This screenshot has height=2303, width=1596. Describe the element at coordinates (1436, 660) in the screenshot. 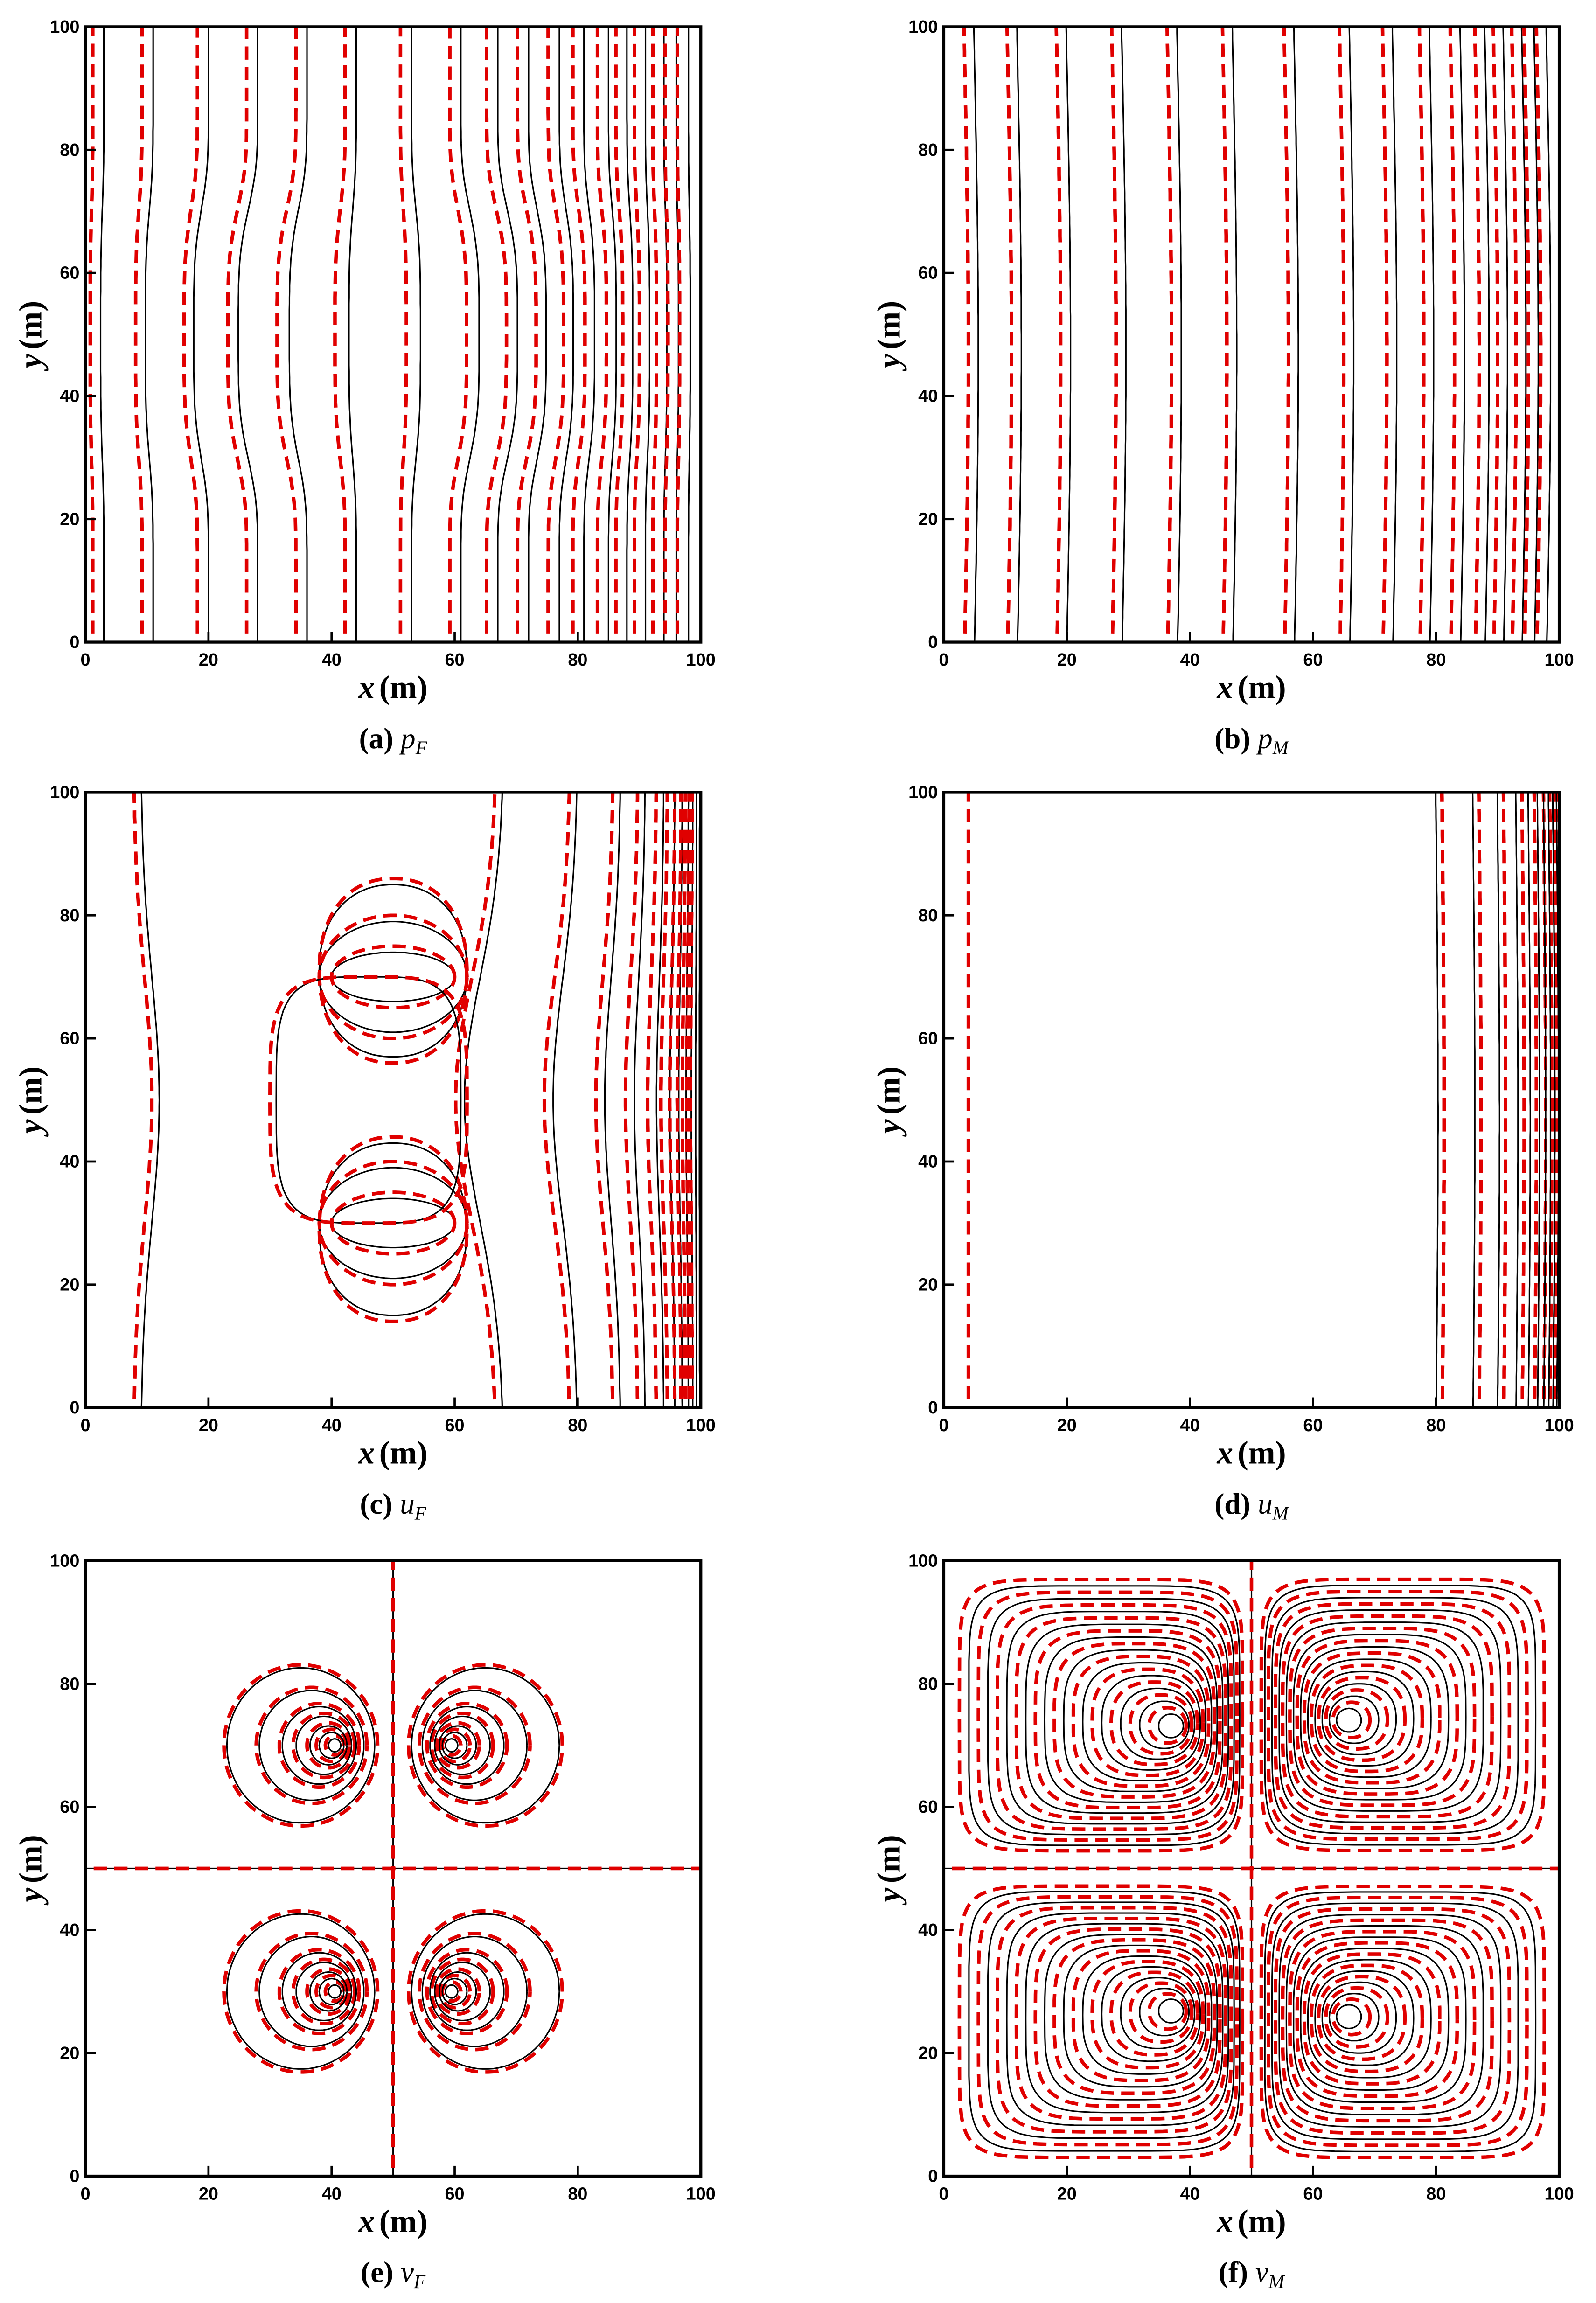

I see `x-tick-label: 80` at that location.